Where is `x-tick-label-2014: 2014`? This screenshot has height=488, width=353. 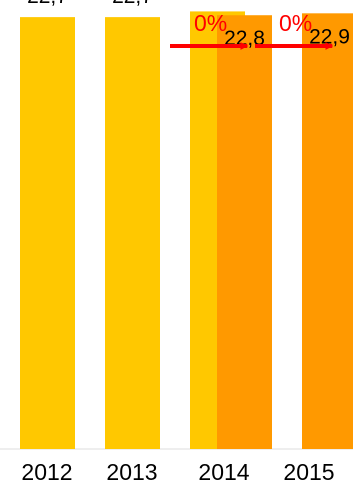 x-tick-label-2014: 2014 is located at coordinates (223, 472).